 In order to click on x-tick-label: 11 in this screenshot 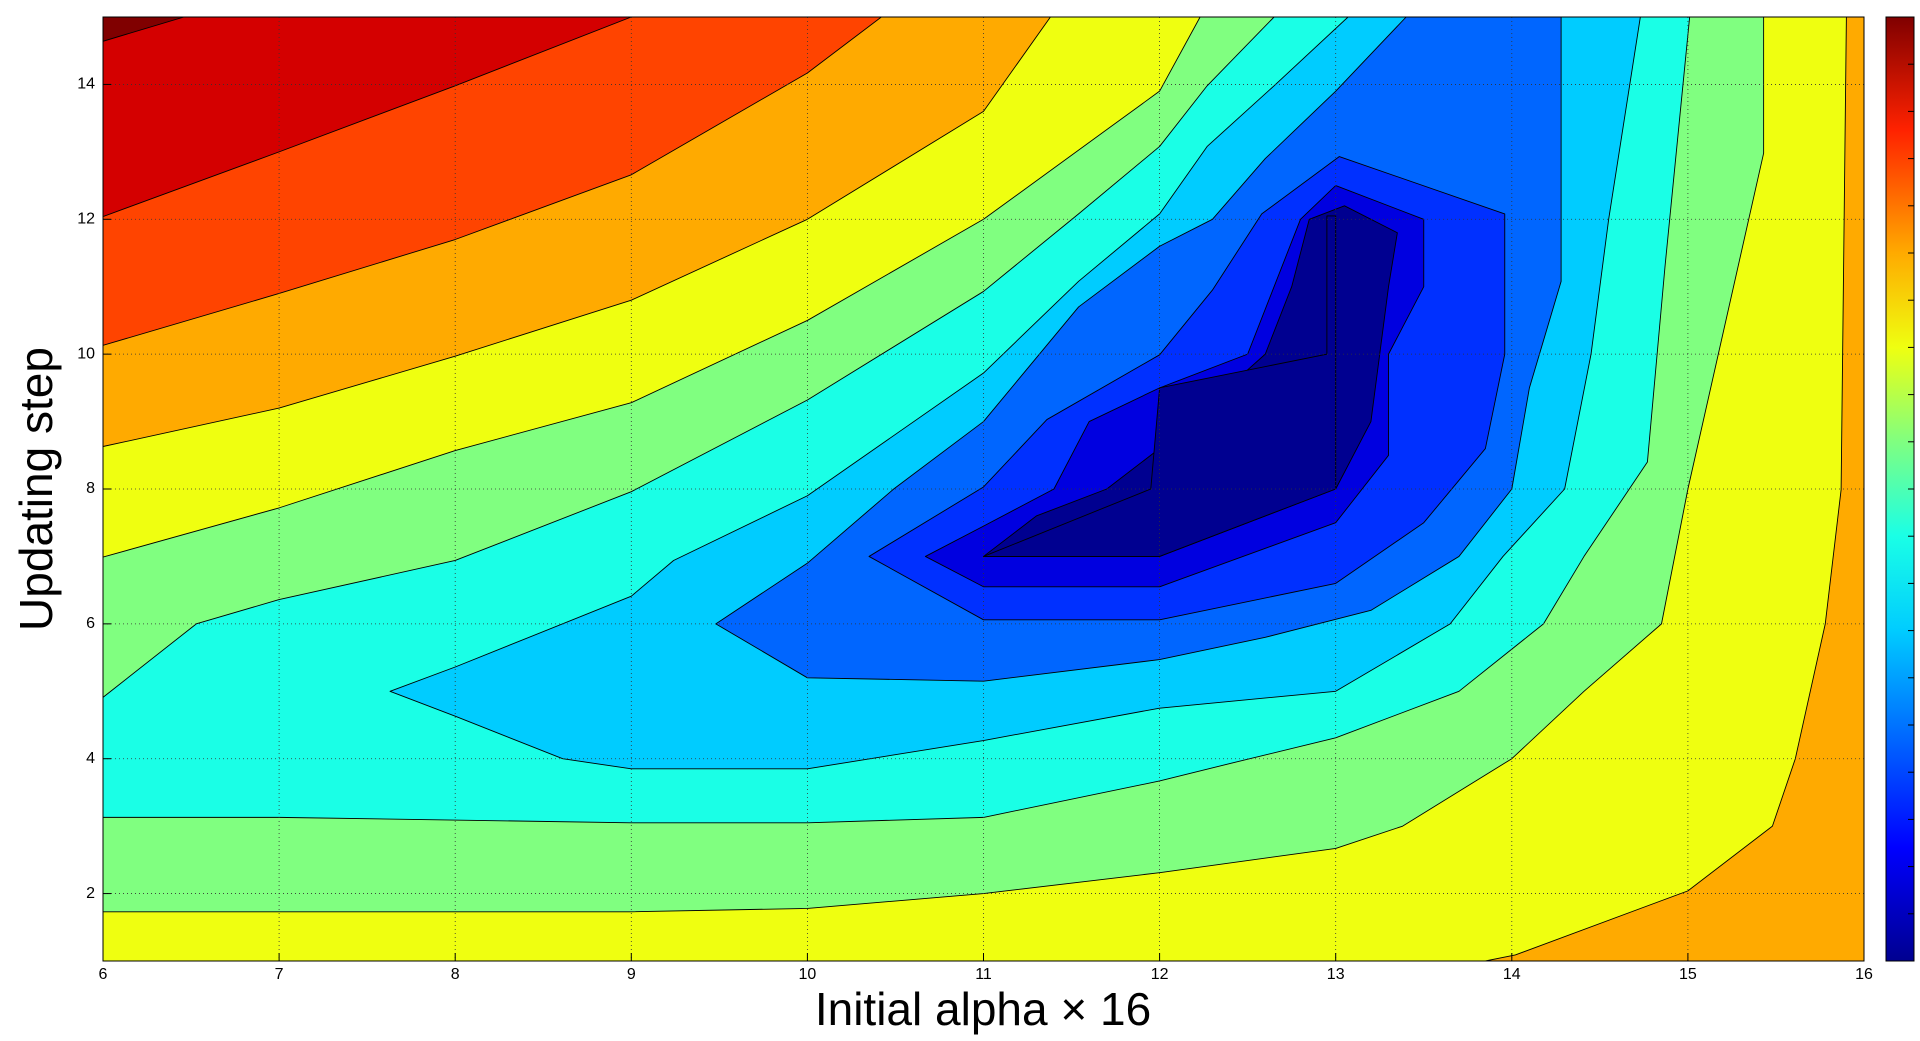, I will do `click(983, 974)`.